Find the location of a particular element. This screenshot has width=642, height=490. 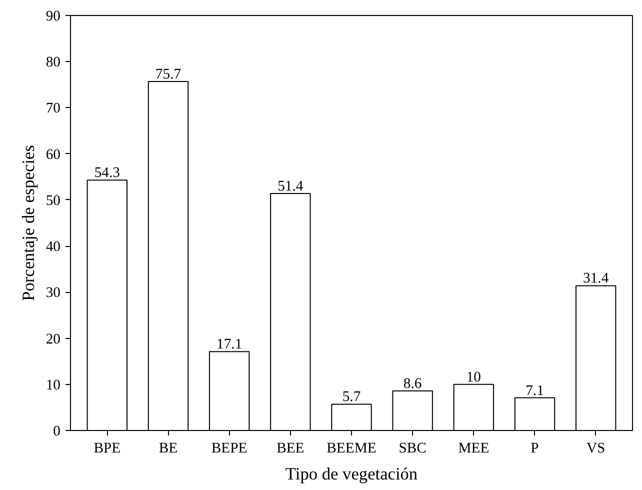

x-tick-label: BEEME is located at coordinates (351, 448).